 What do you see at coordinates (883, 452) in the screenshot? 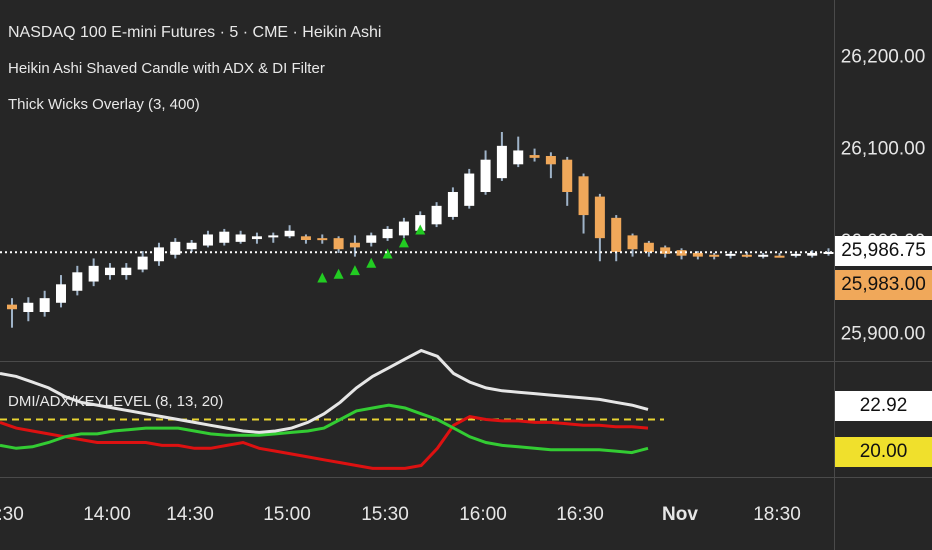
I see `key-level-value-tag: 20.00` at bounding box center [883, 452].